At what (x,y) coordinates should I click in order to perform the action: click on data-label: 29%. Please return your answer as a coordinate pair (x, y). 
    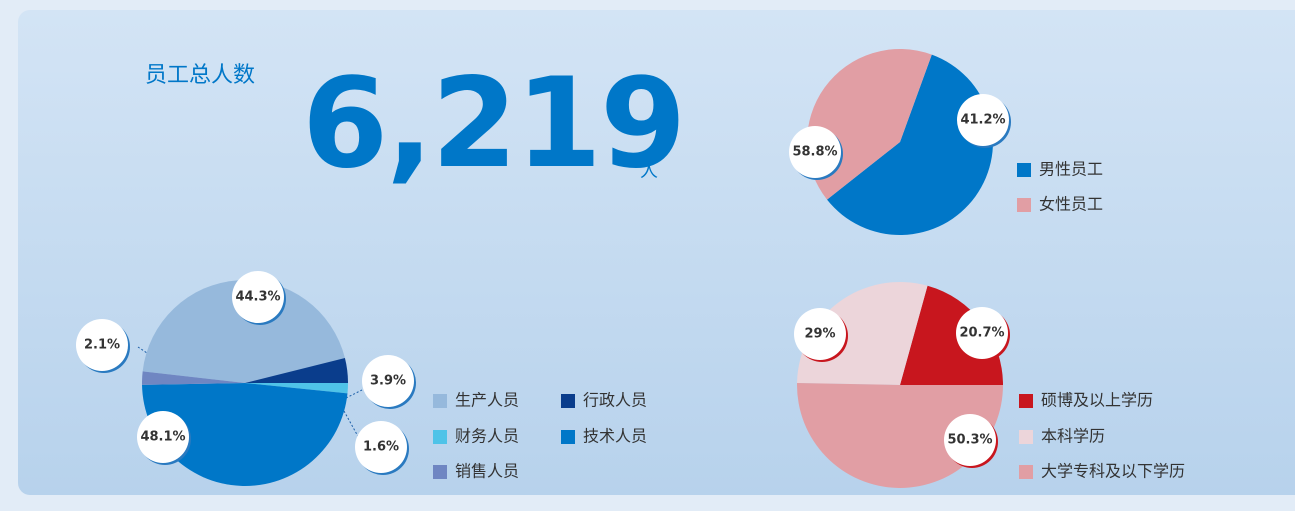
    Looking at the image, I should click on (819, 334).